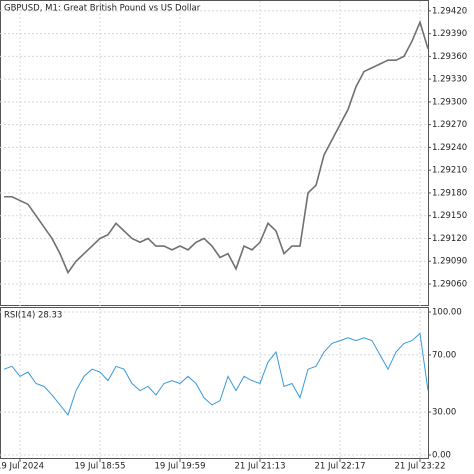  I want to click on x-tick-label: 21 Jul 23:22, so click(420, 467).